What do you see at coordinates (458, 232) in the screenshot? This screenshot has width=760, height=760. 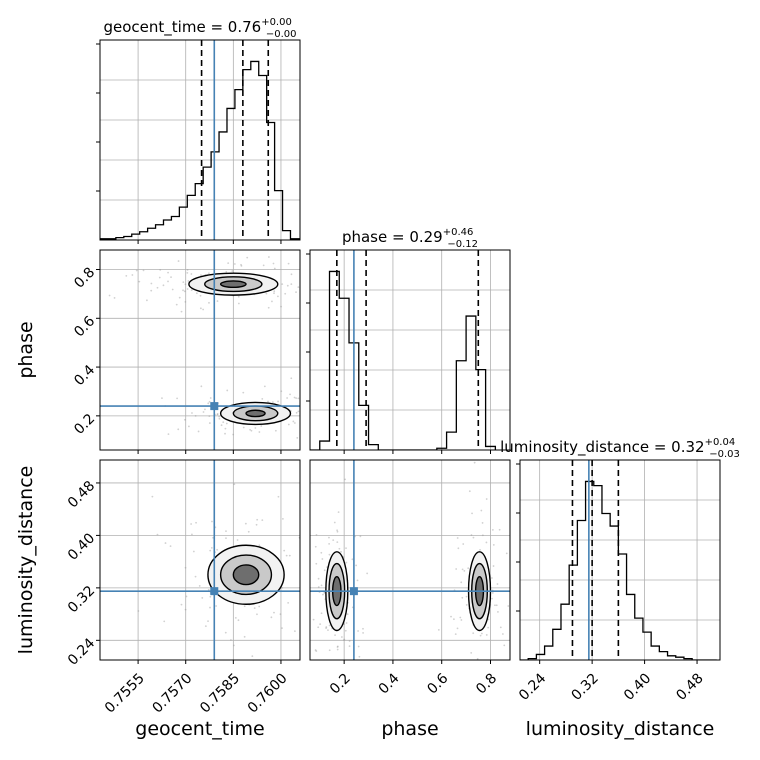 I see `title-plus: +0.46` at bounding box center [458, 232].